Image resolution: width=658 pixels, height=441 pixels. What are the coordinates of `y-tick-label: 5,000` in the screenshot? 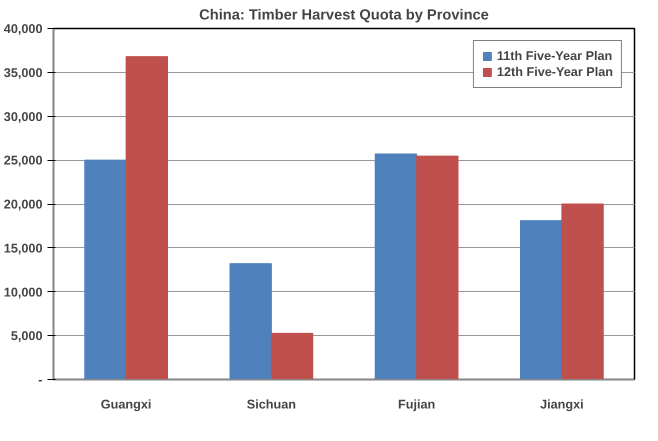 It's located at (26, 336).